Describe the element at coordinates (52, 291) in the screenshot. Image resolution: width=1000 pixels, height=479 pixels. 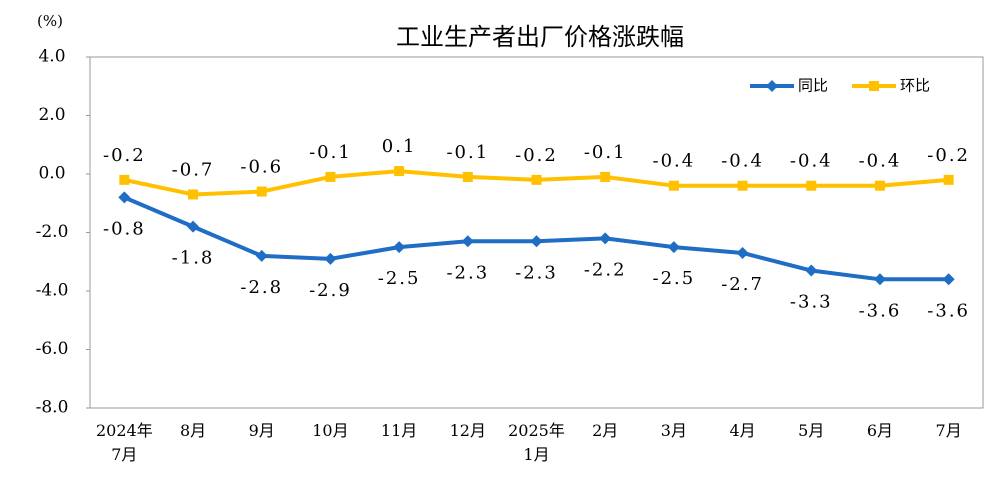
I see `y-tick-label: -4.0` at that location.